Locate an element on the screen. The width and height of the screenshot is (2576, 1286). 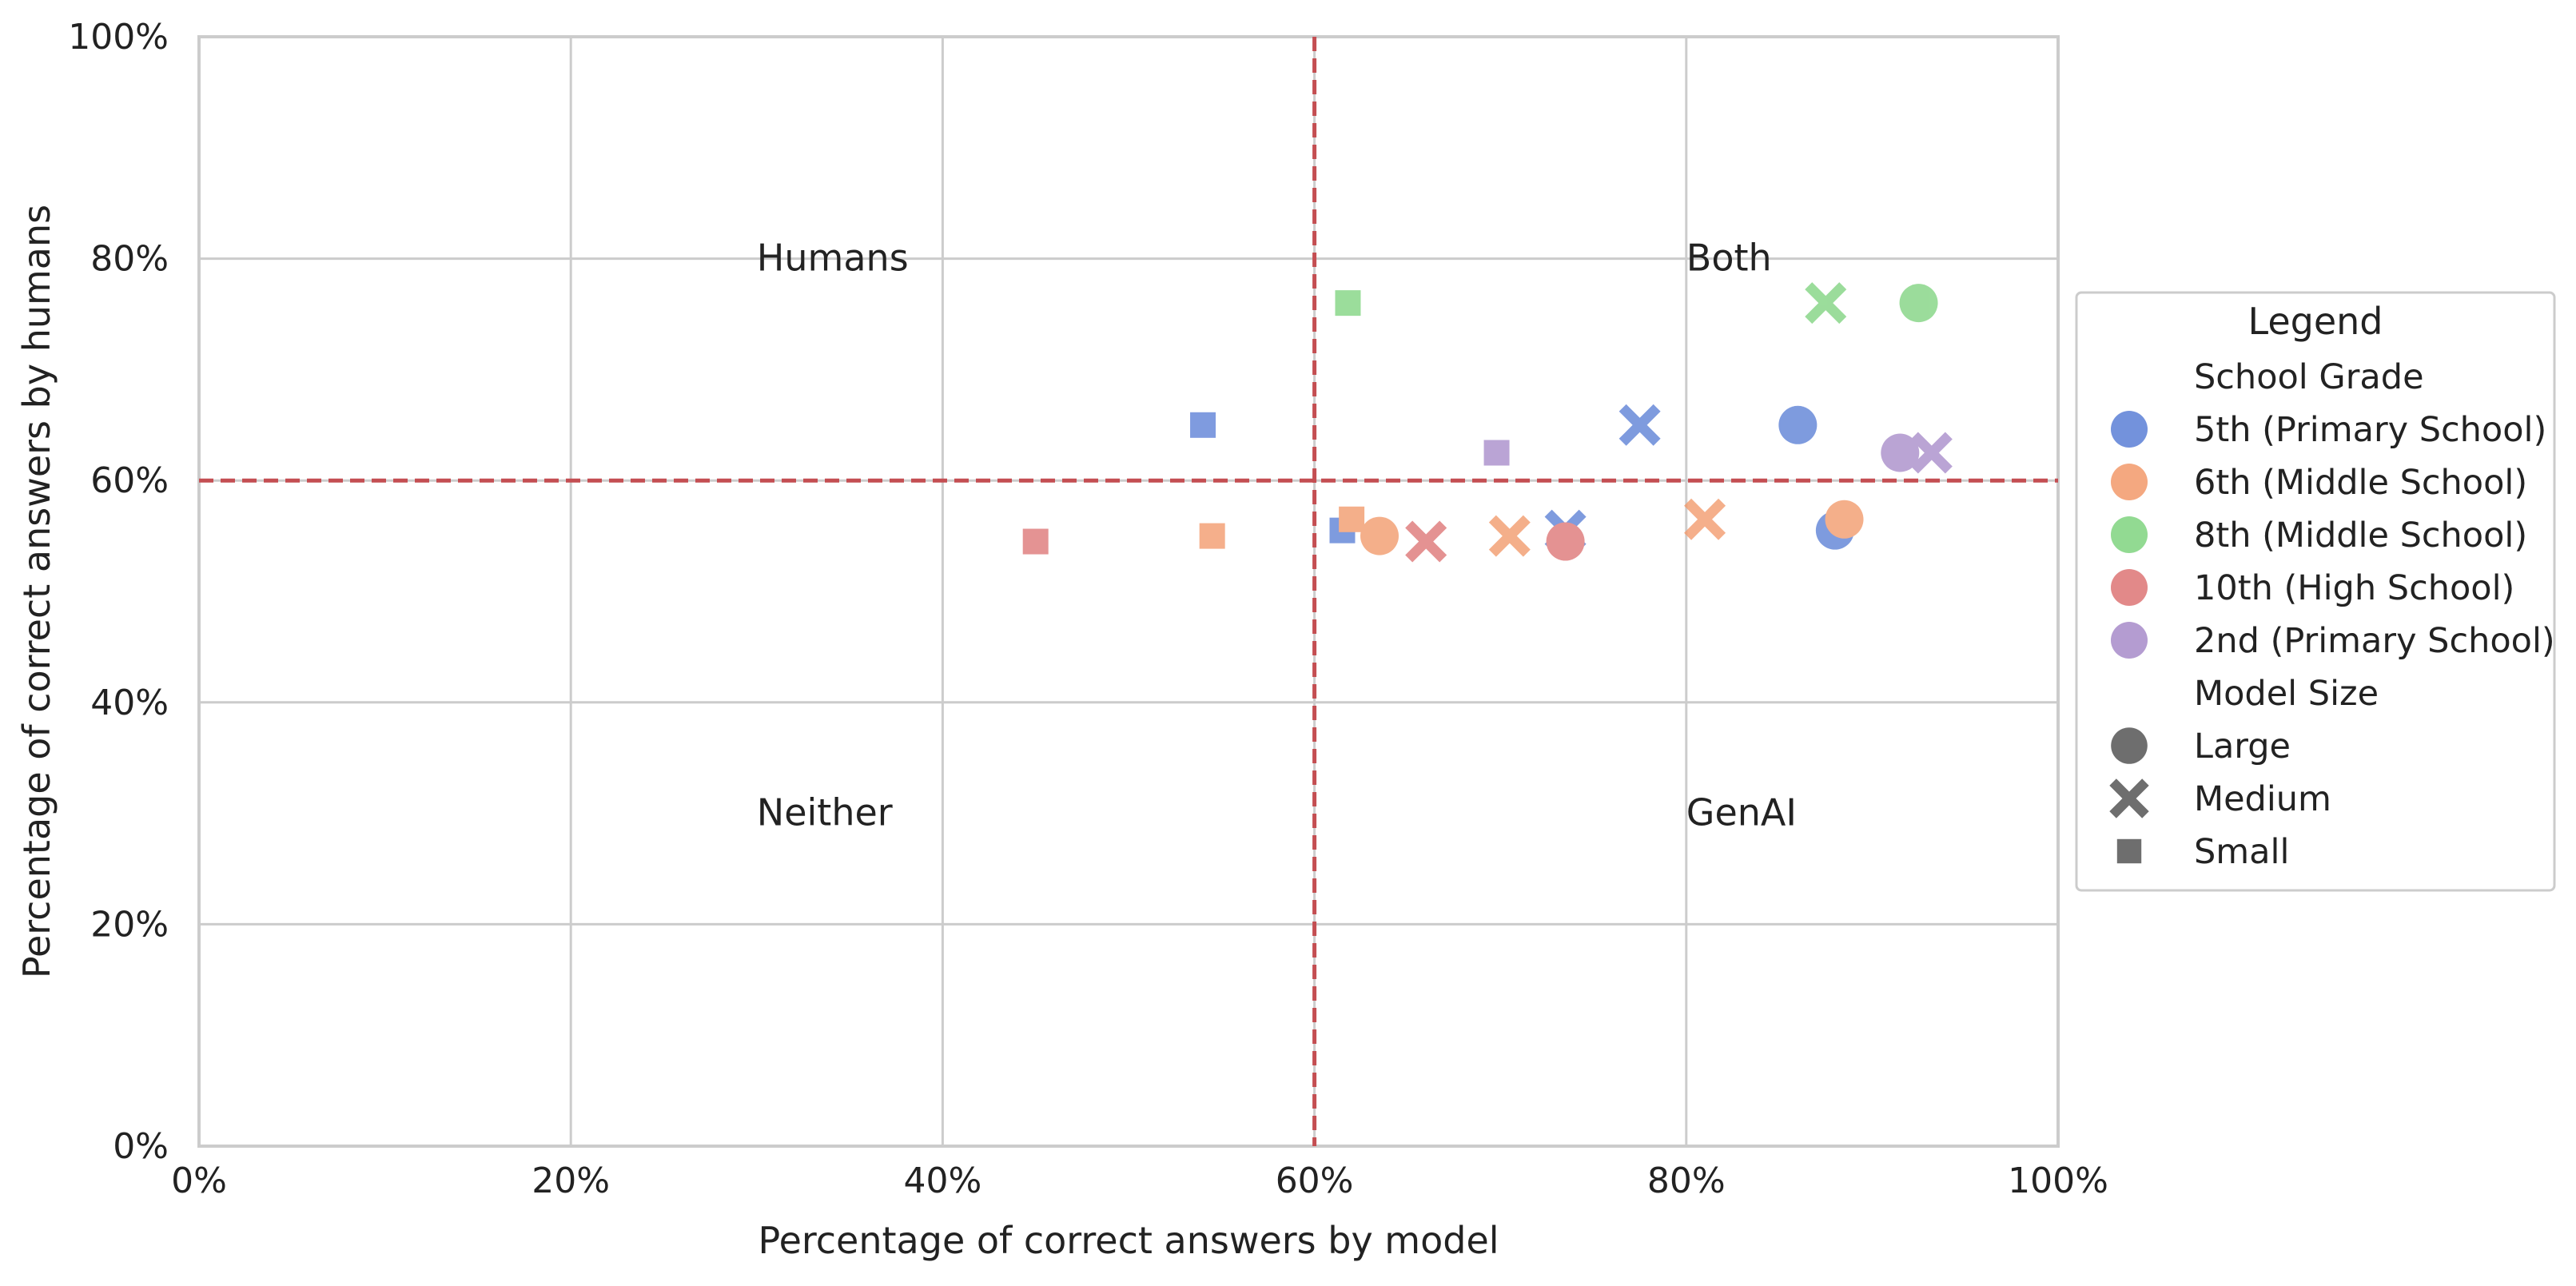
point-8th-middle-school-medium is located at coordinates (1826, 303).